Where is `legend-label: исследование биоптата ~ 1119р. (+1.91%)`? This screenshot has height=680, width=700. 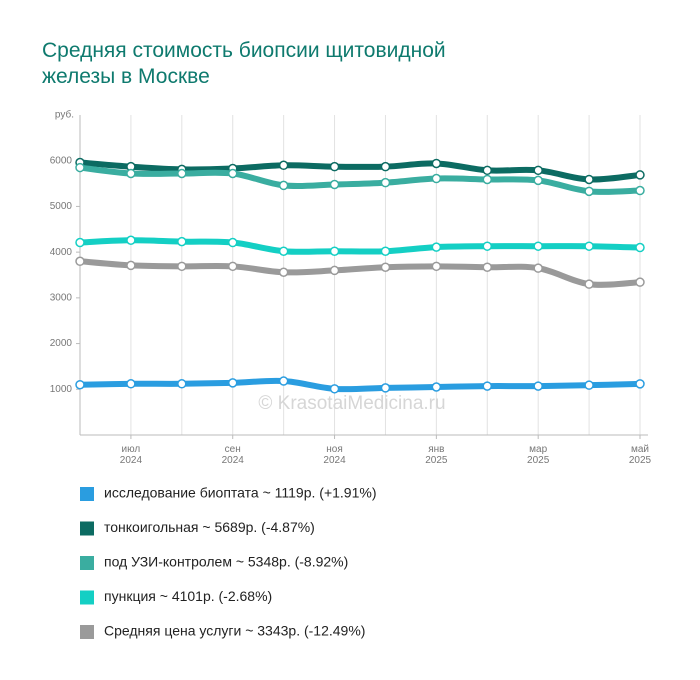 legend-label: исследование биоптата ~ 1119р. (+1.91%) is located at coordinates (240, 493).